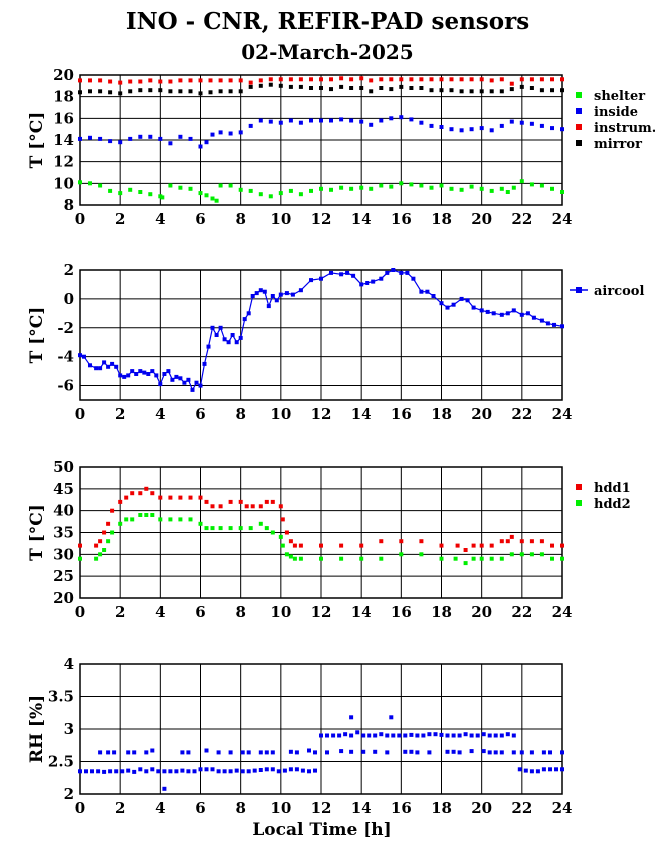 Image resolution: width=655 pixels, height=860 pixels. Describe the element at coordinates (63, 75) in the screenshot. I see `panel1-y-tick-label: 20` at that location.